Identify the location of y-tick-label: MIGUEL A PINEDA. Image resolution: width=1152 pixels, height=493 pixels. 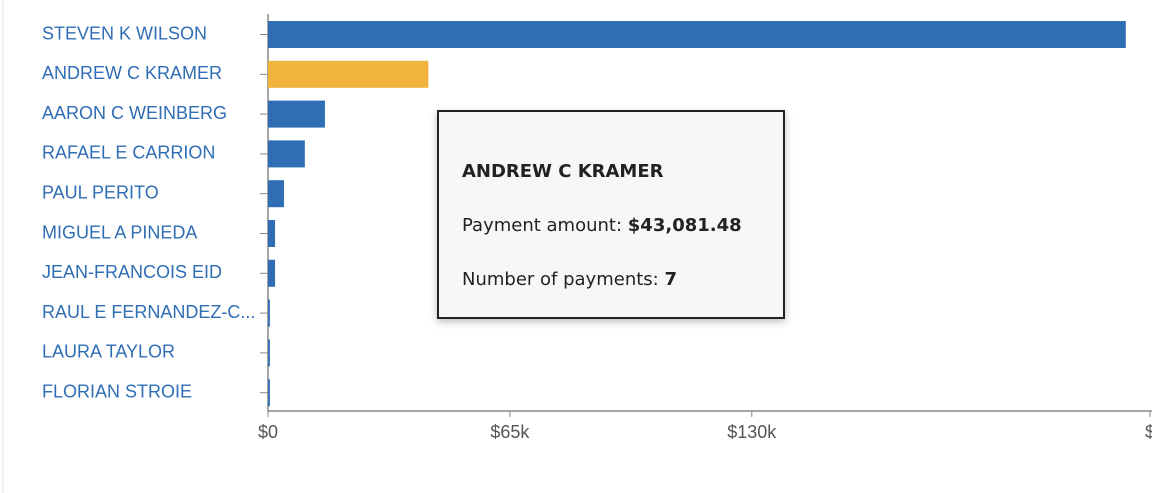
(119, 232).